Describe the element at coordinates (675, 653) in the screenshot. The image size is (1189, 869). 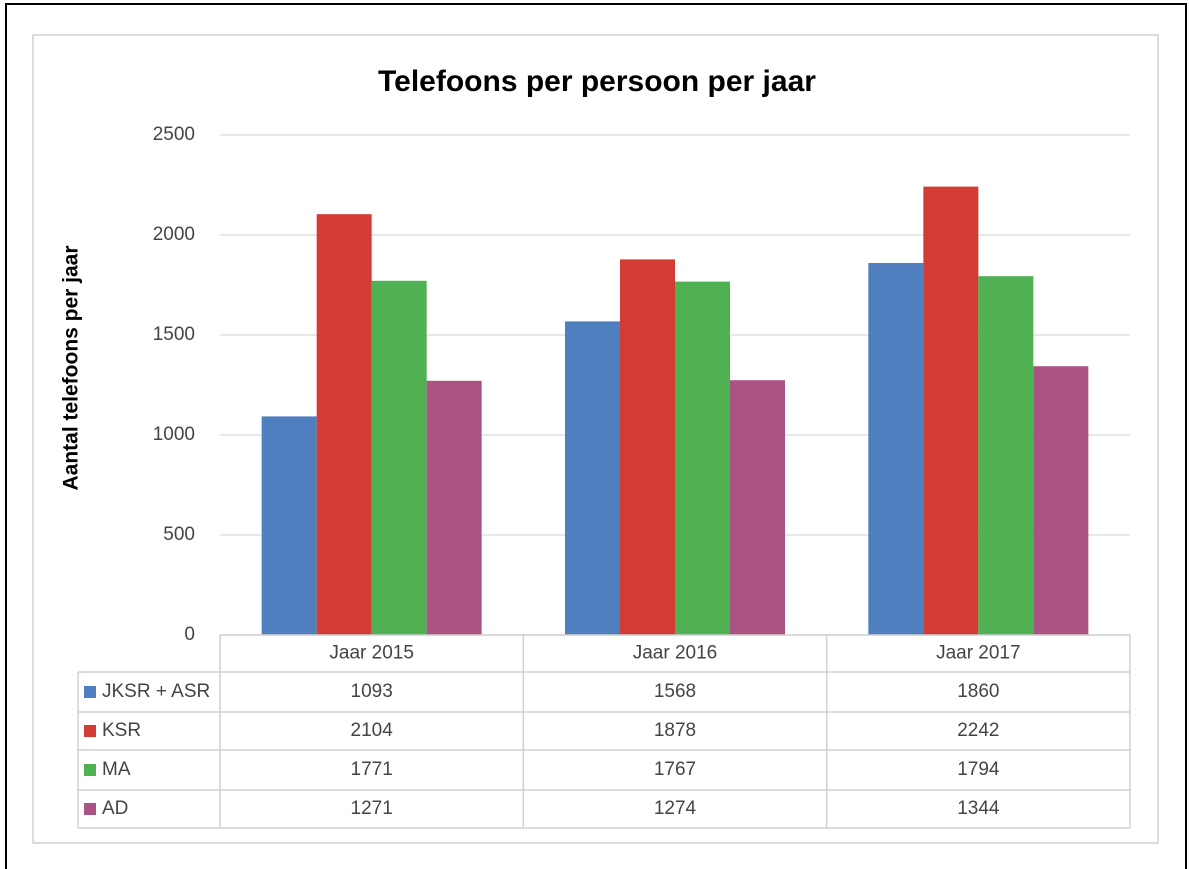
I see `x-tick-label: Jaar 2016` at that location.